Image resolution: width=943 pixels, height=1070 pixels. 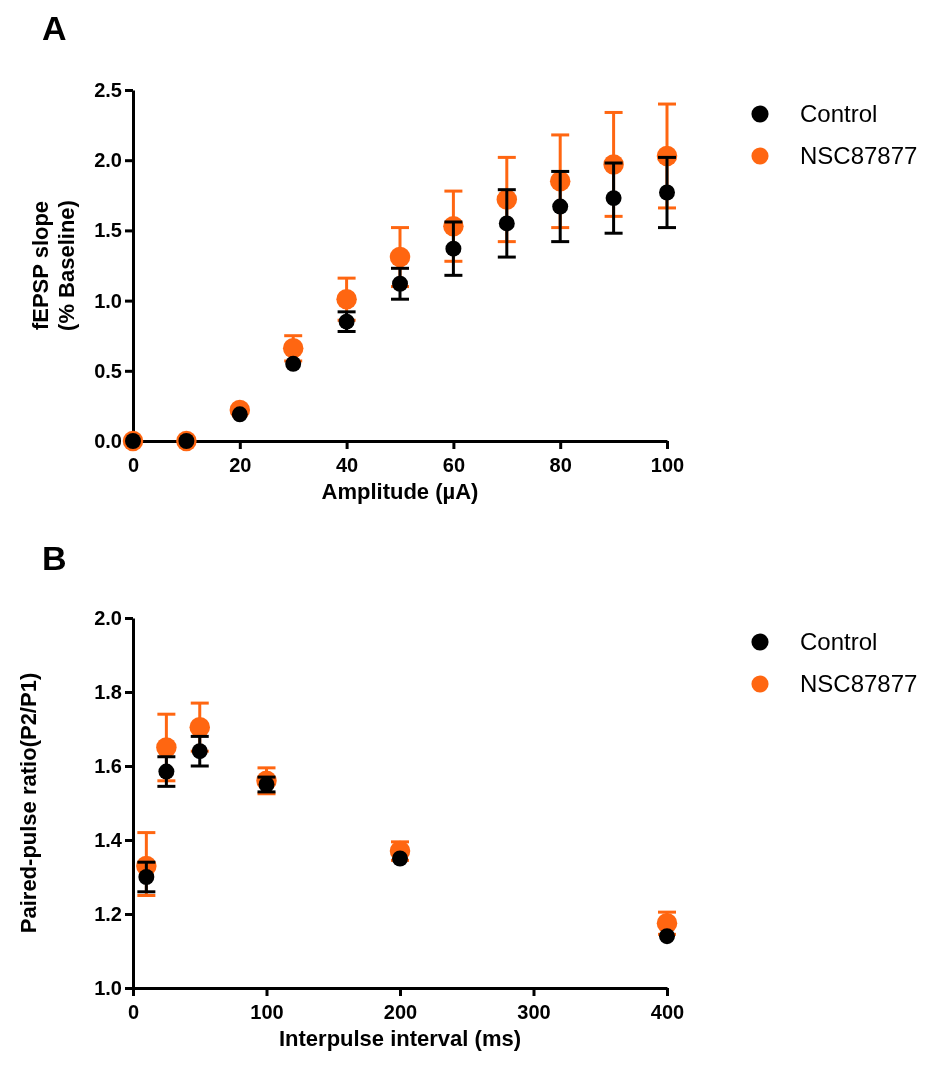 I want to click on y-tick-label: 2.5, so click(x=108, y=89).